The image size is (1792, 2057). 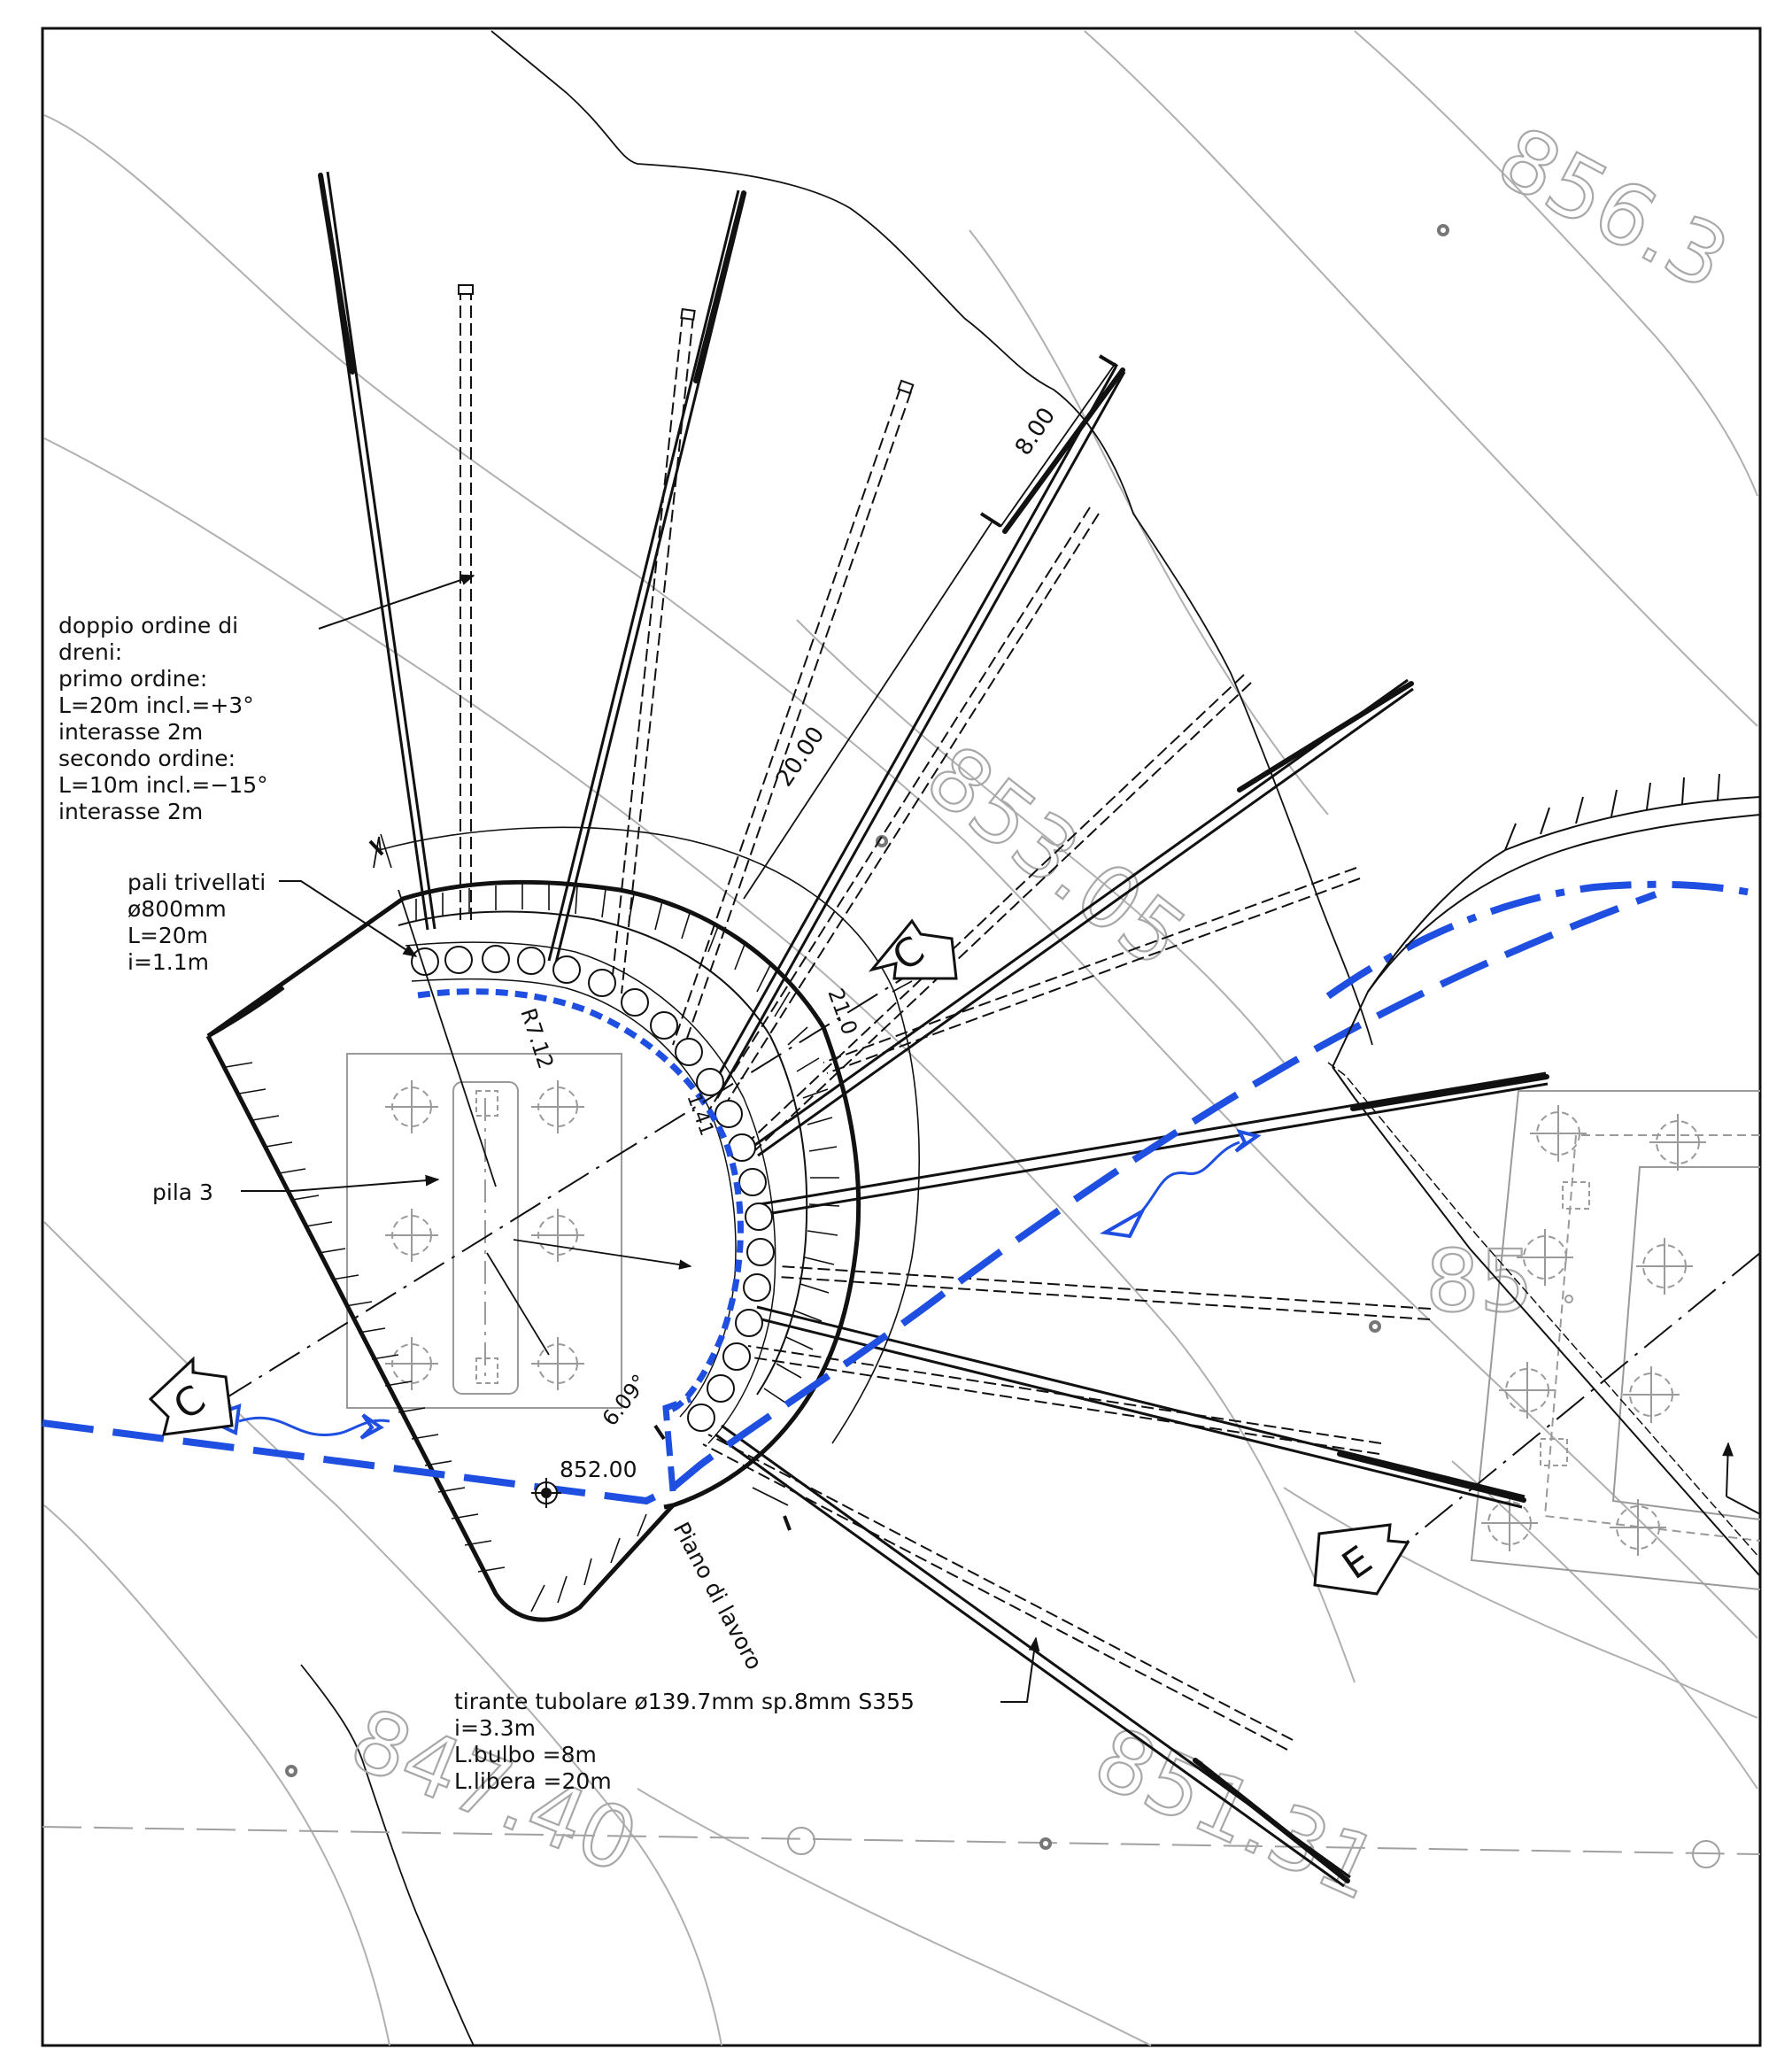 What do you see at coordinates (168, 962) in the screenshot?
I see `piles-line-4: i=1.1m` at bounding box center [168, 962].